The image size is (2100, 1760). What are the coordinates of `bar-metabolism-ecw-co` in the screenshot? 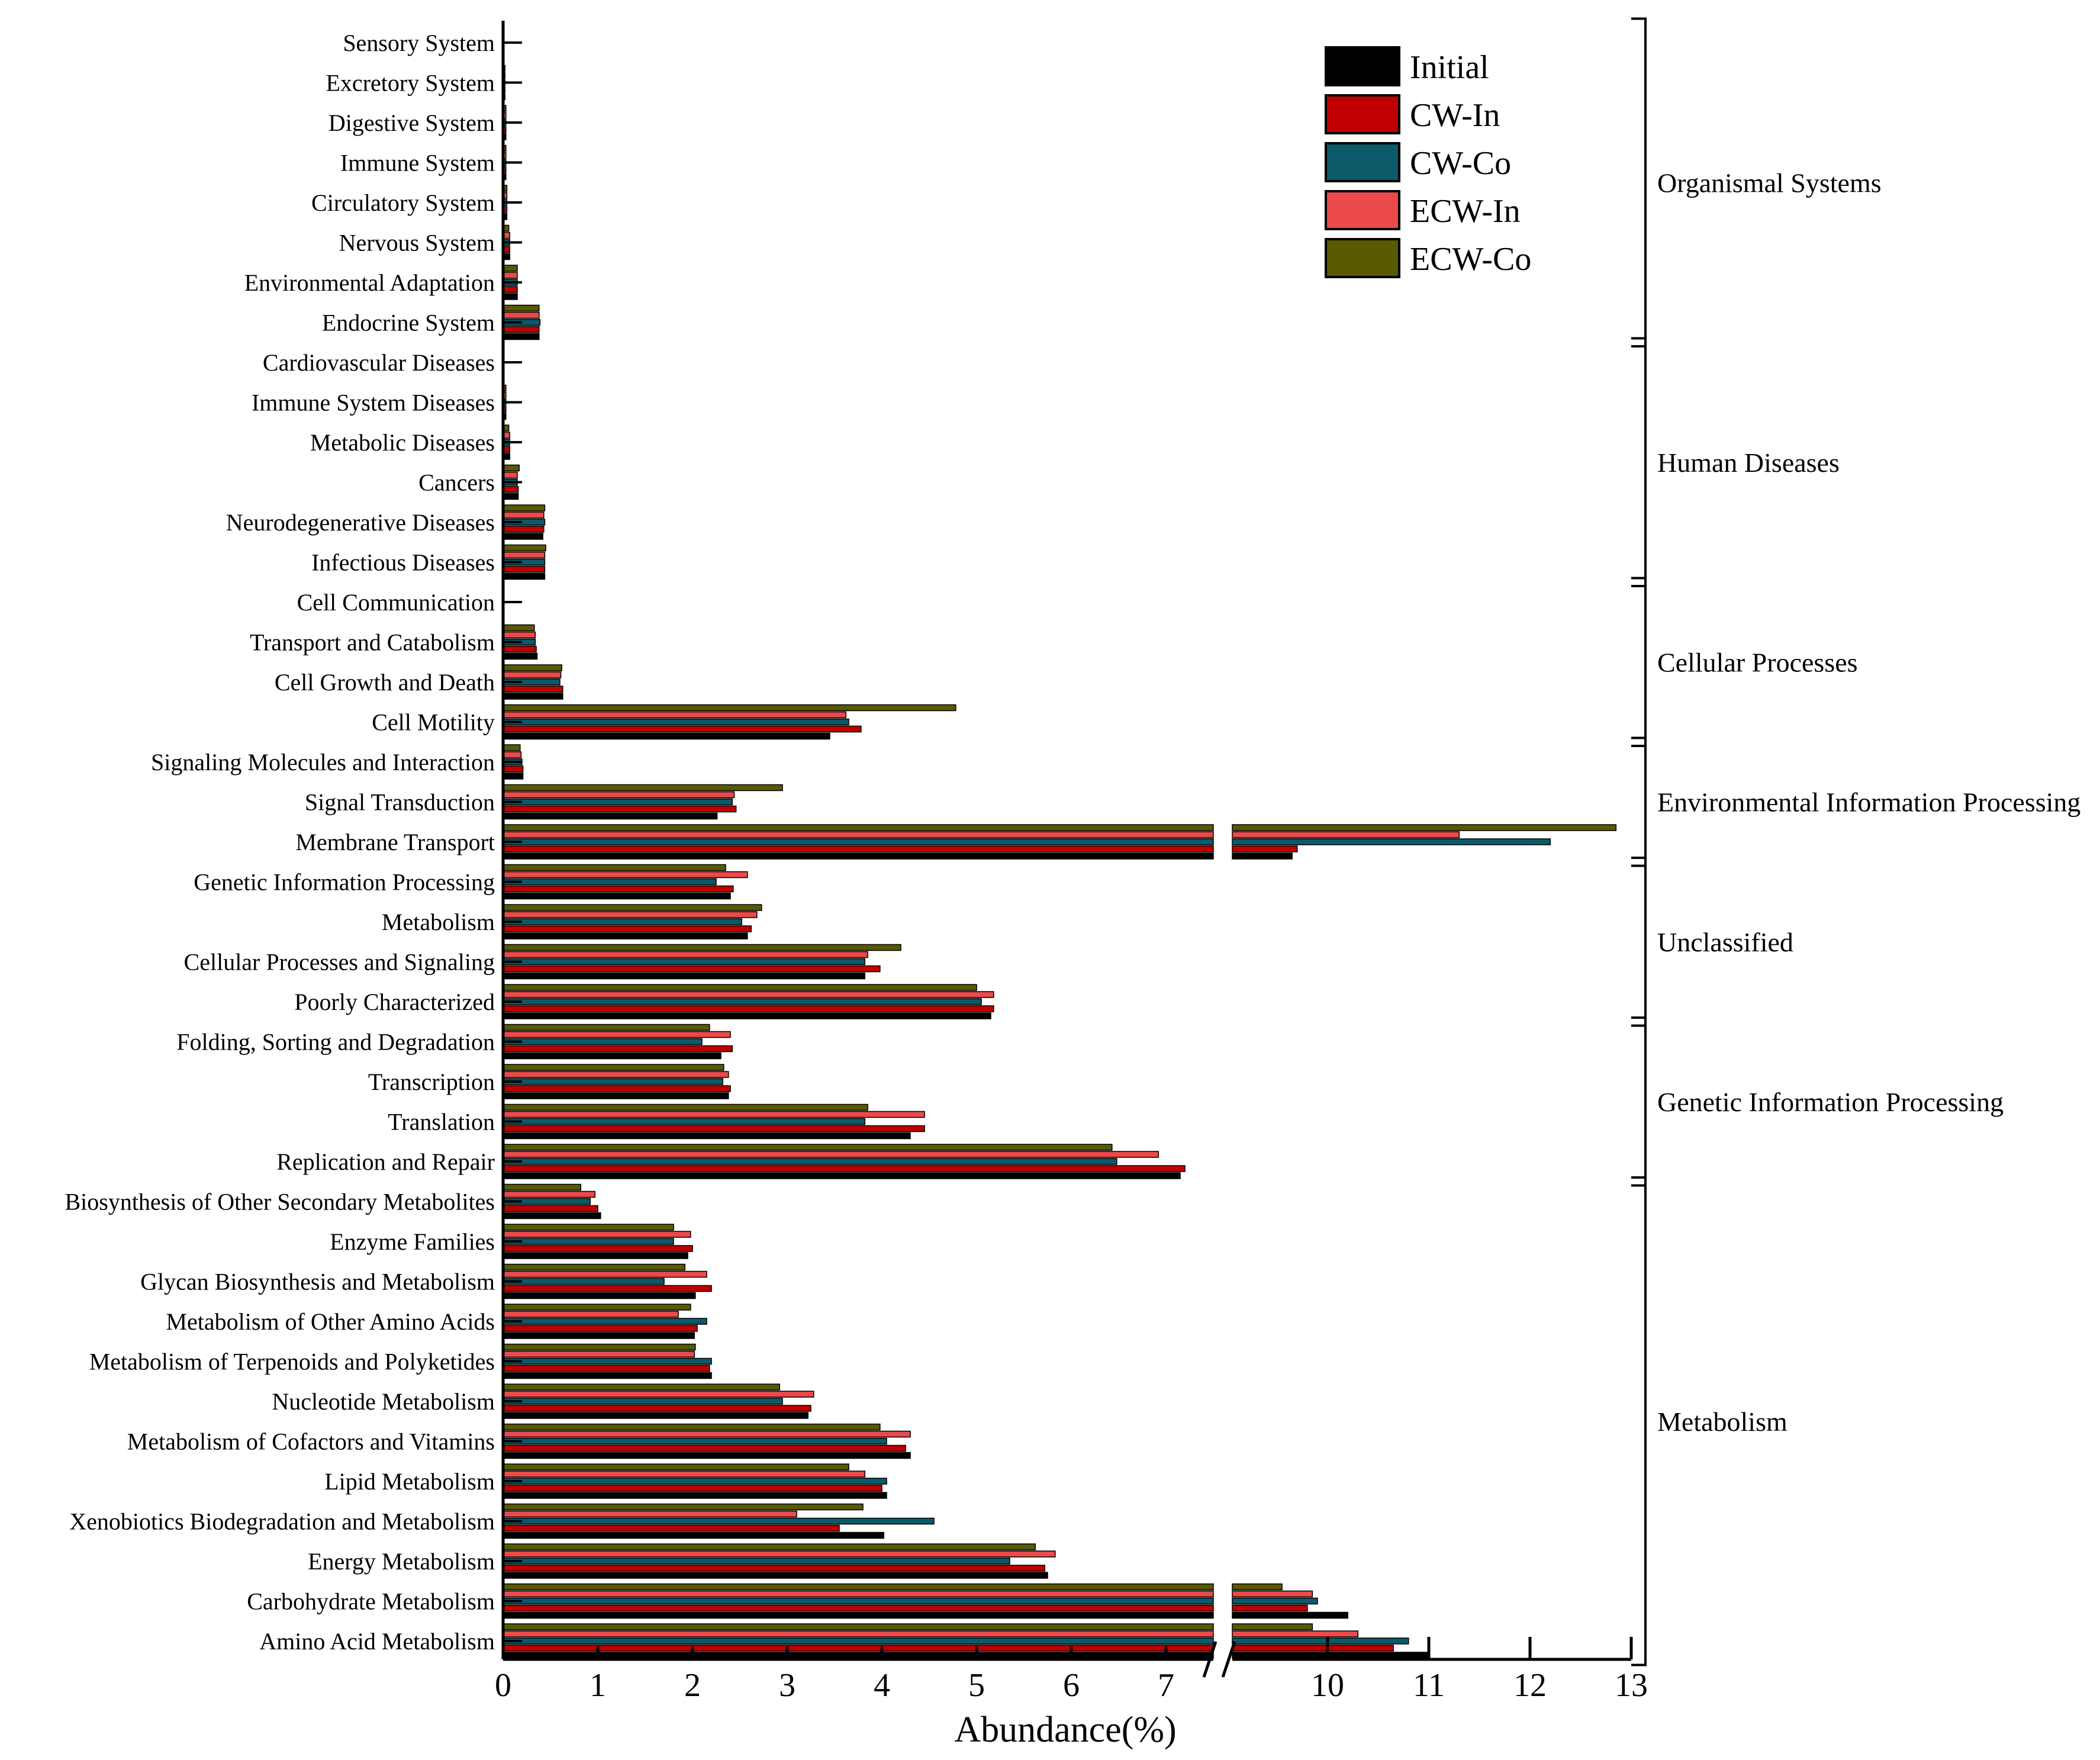 It's located at (632, 908).